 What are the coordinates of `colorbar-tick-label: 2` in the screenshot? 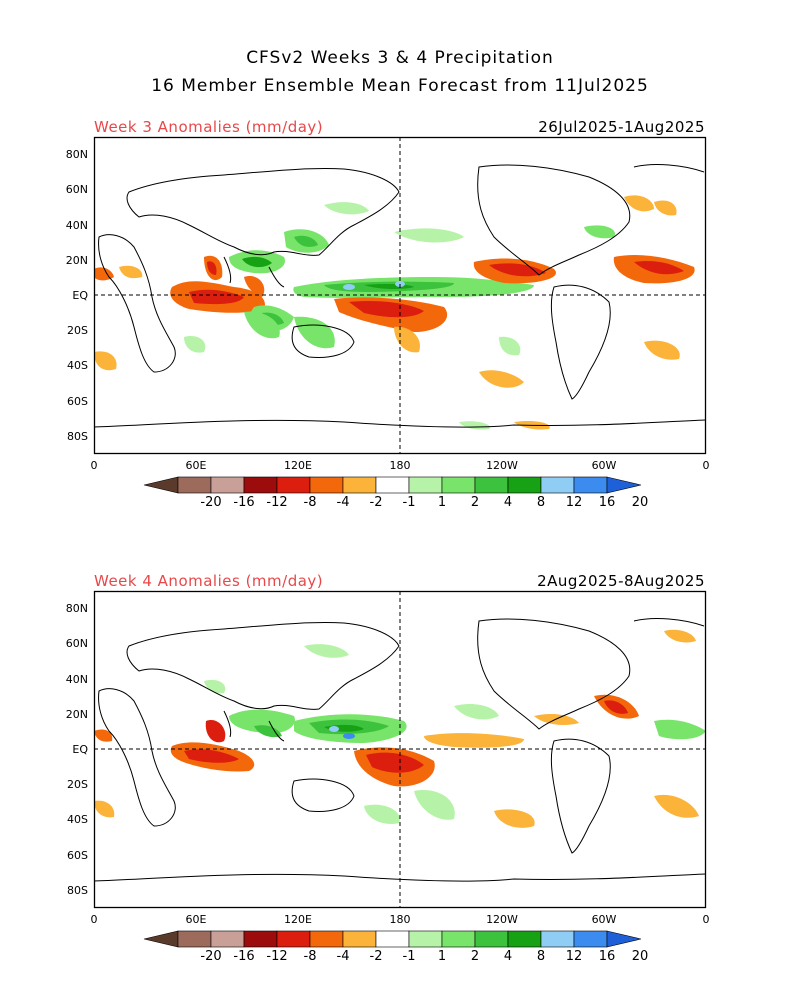 It's located at (475, 502).